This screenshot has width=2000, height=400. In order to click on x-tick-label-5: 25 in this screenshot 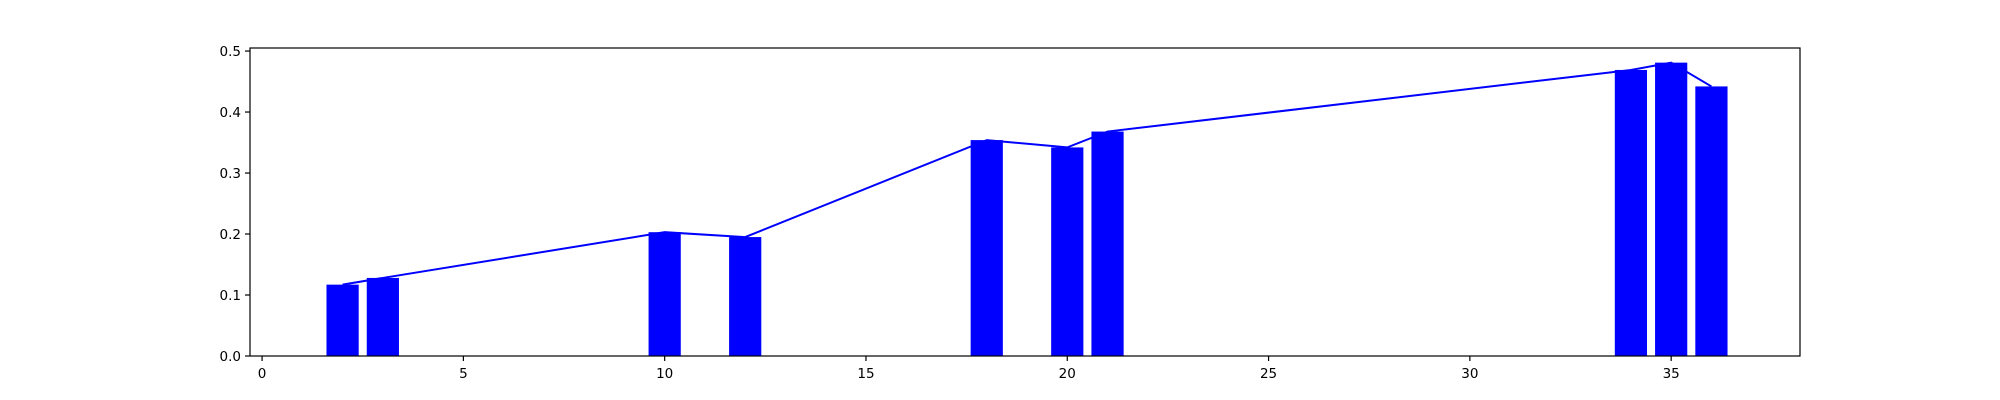, I will do `click(1268, 374)`.